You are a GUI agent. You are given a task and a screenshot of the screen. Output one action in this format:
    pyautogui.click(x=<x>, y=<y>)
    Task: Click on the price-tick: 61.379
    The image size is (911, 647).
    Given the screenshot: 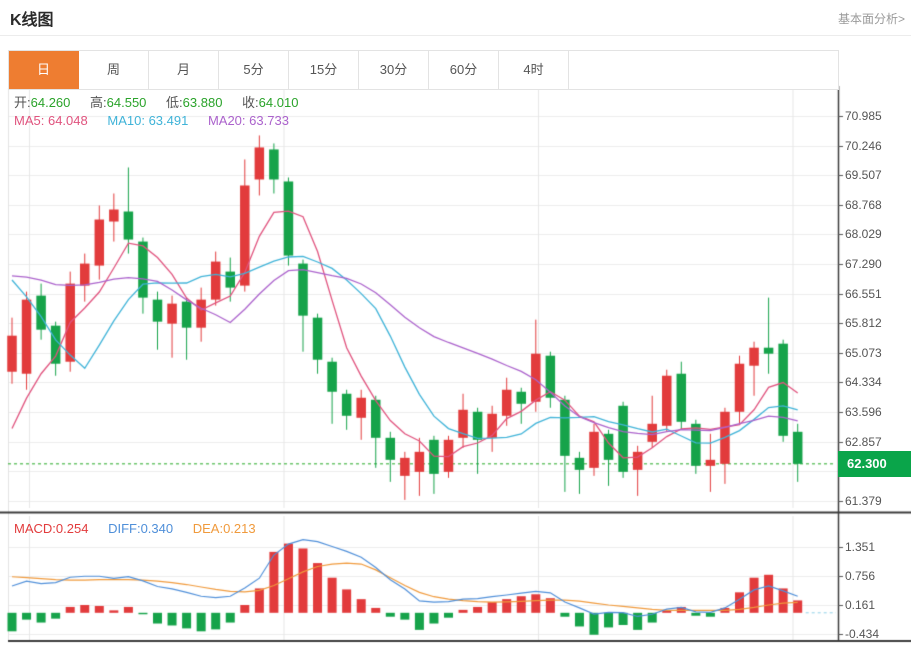 What is the action you would take?
    pyautogui.click(x=863, y=500)
    